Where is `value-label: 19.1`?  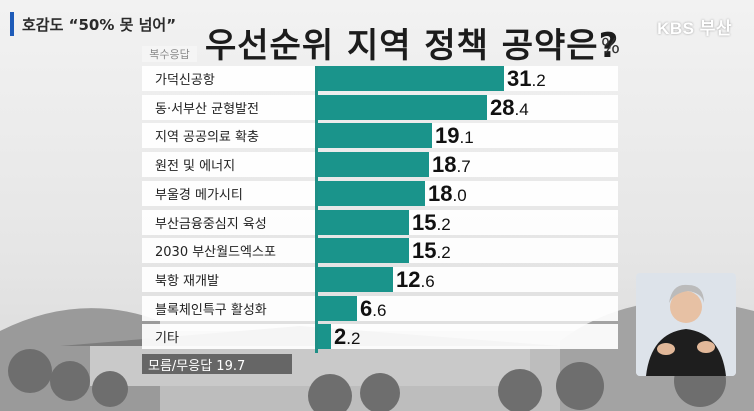 value-label: 19.1 is located at coordinates (454, 135).